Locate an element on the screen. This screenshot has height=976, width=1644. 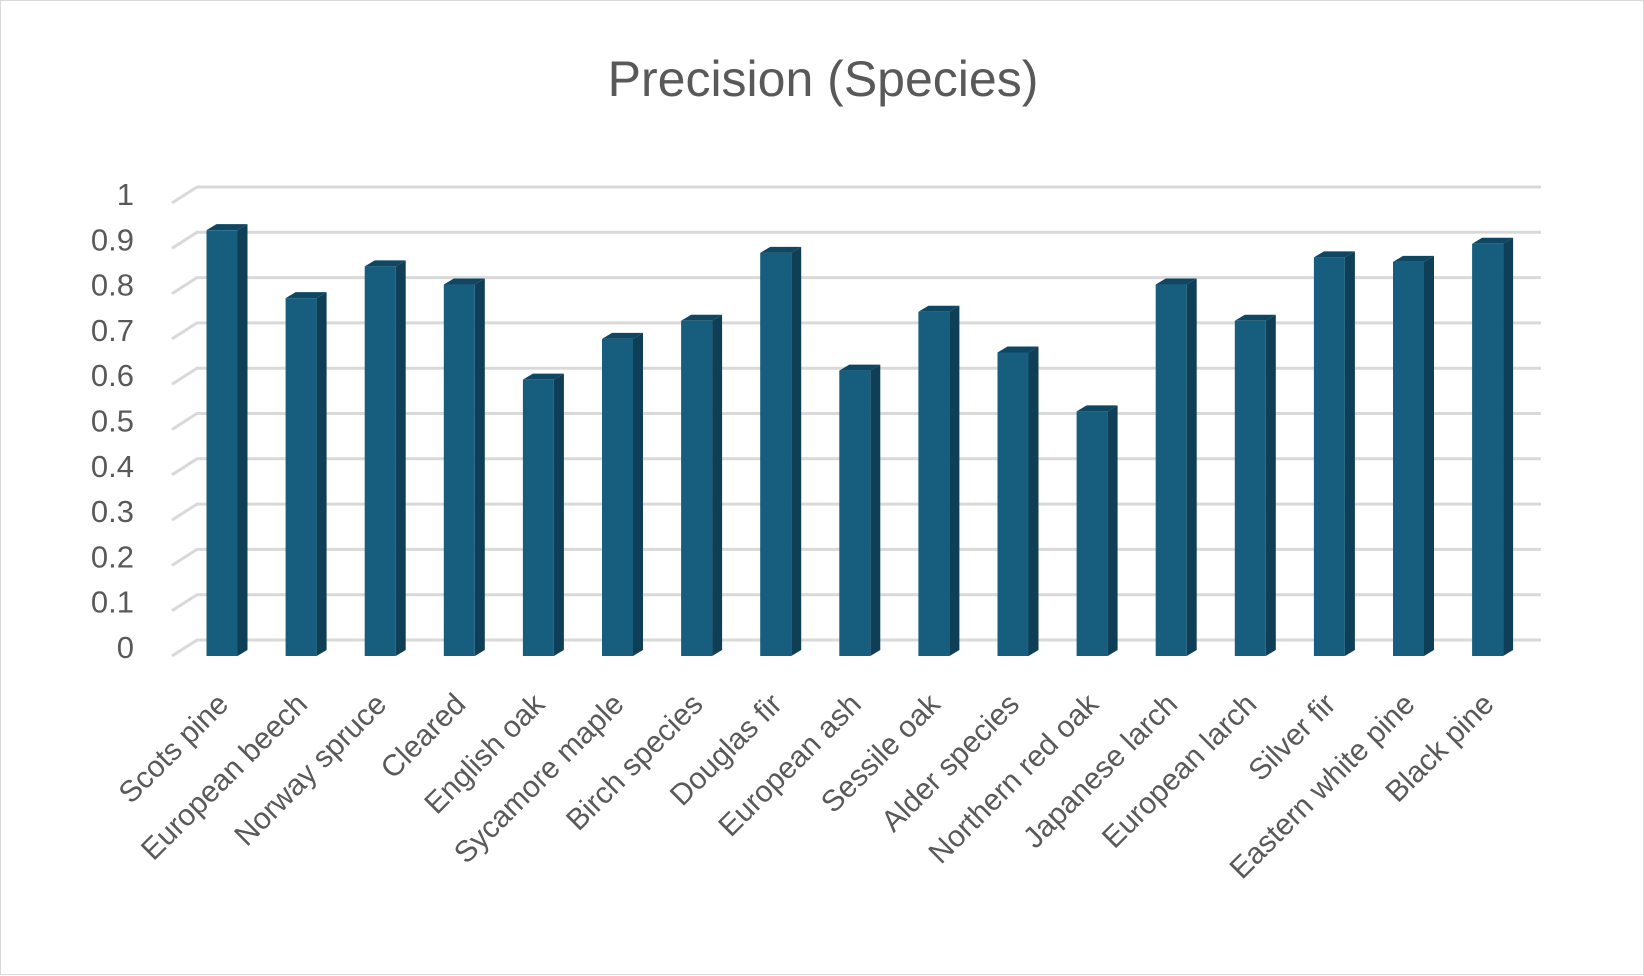
y-axis-ticks: 0 0.1 0.2 0.3 0.4 0.5 0.6 0.7 0.8 0.9 1 is located at coordinates (112, 421).